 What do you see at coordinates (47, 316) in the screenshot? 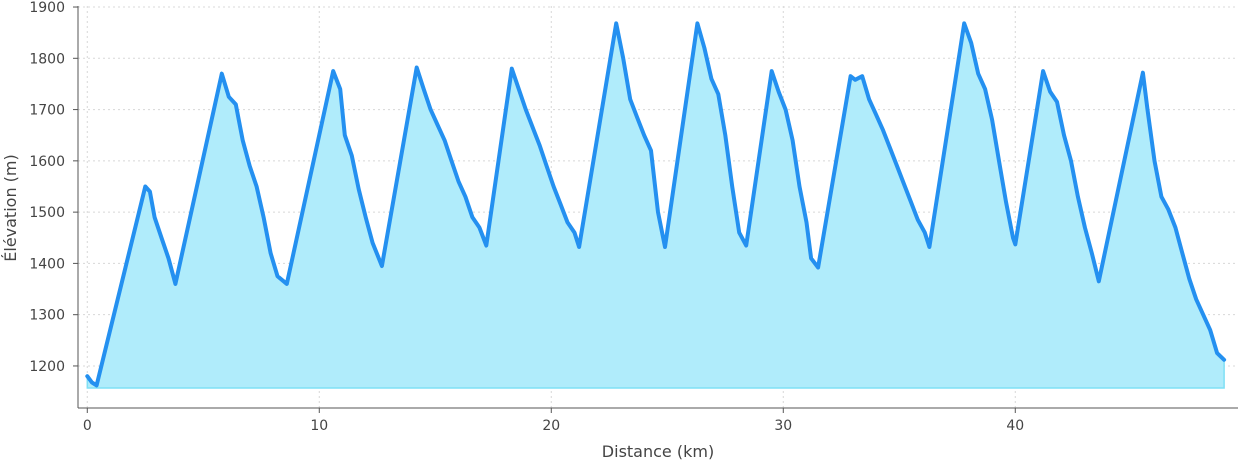
I see `y-tick-label: 1300` at bounding box center [47, 316].